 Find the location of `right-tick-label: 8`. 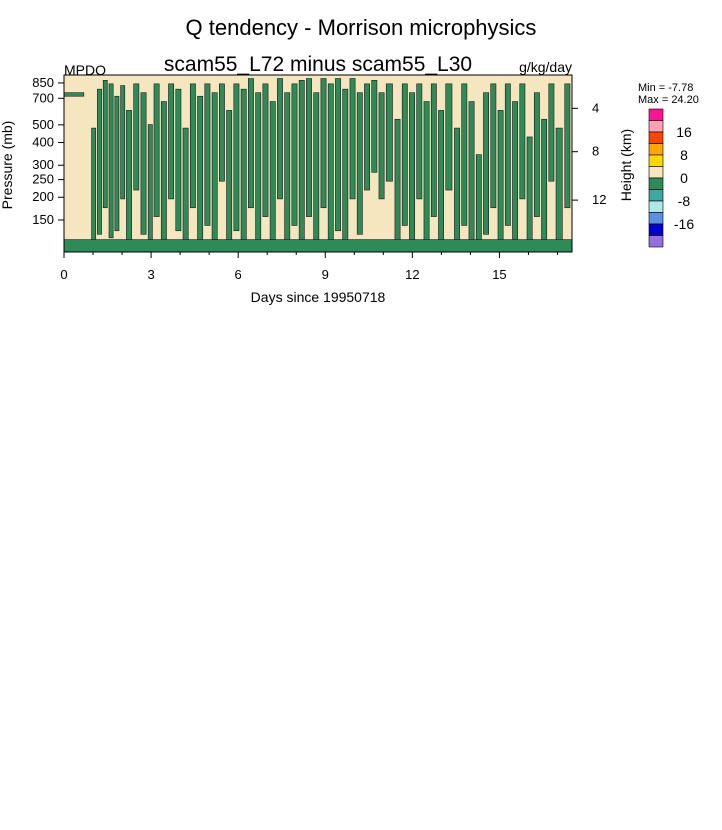

right-tick-label: 8 is located at coordinates (595, 151).